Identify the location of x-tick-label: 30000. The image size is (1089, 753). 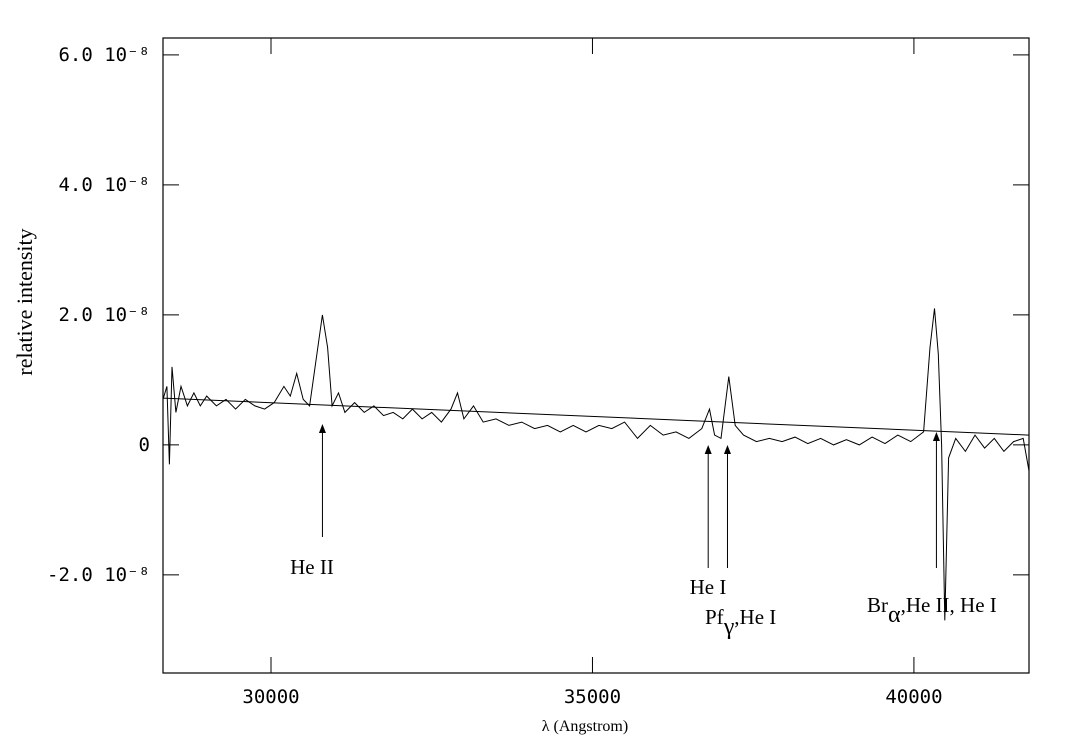
(270, 697).